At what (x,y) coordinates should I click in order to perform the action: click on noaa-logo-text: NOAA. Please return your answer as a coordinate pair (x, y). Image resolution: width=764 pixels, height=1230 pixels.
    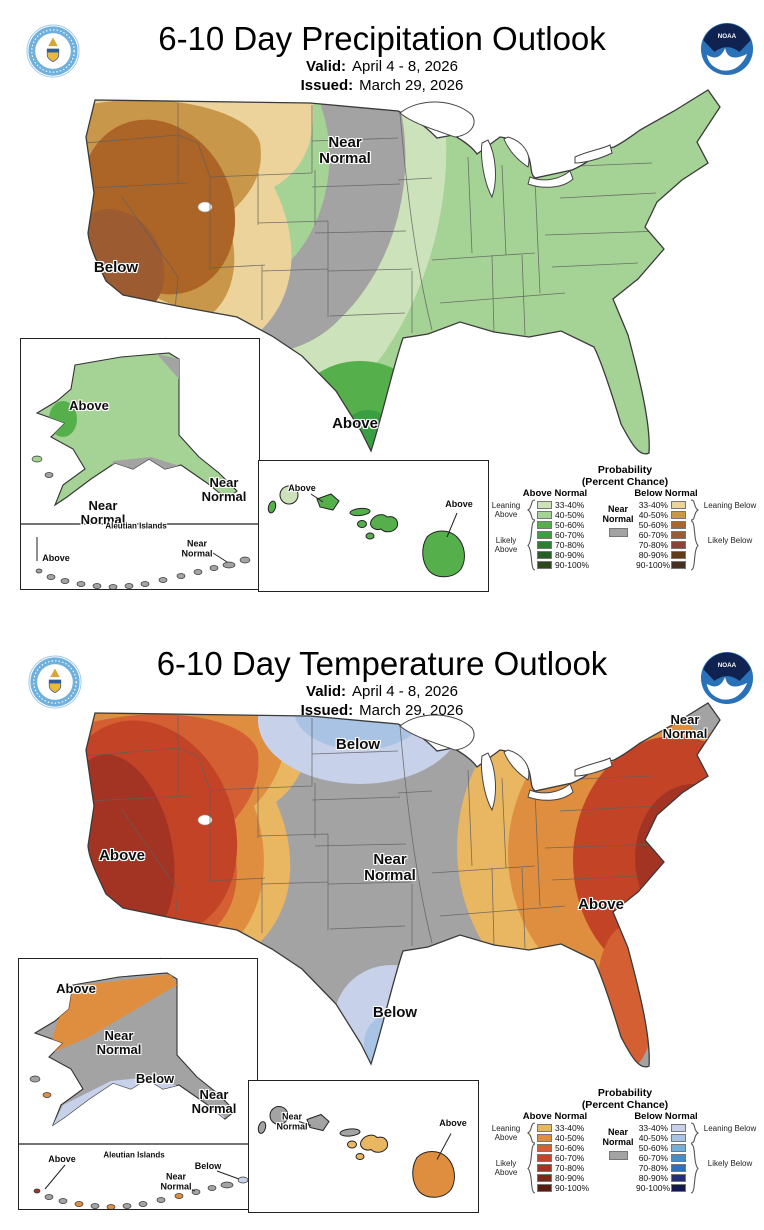
    Looking at the image, I should click on (727, 665).